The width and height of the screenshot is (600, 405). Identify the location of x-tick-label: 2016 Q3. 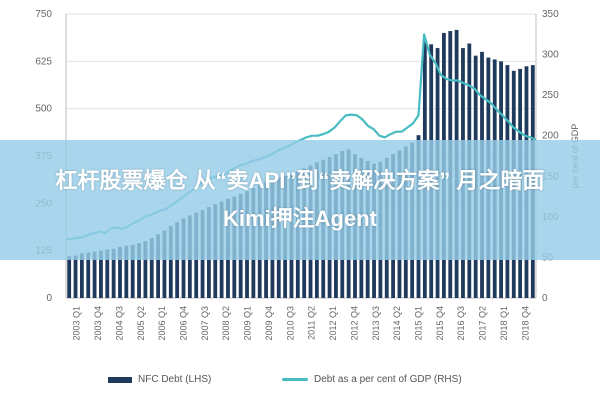
(461, 323).